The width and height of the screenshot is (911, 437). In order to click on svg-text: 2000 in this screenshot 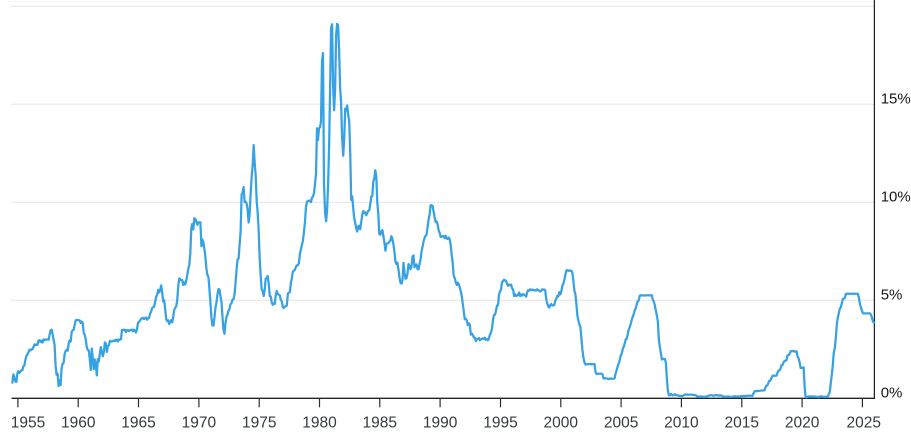, I will do `click(561, 423)`.